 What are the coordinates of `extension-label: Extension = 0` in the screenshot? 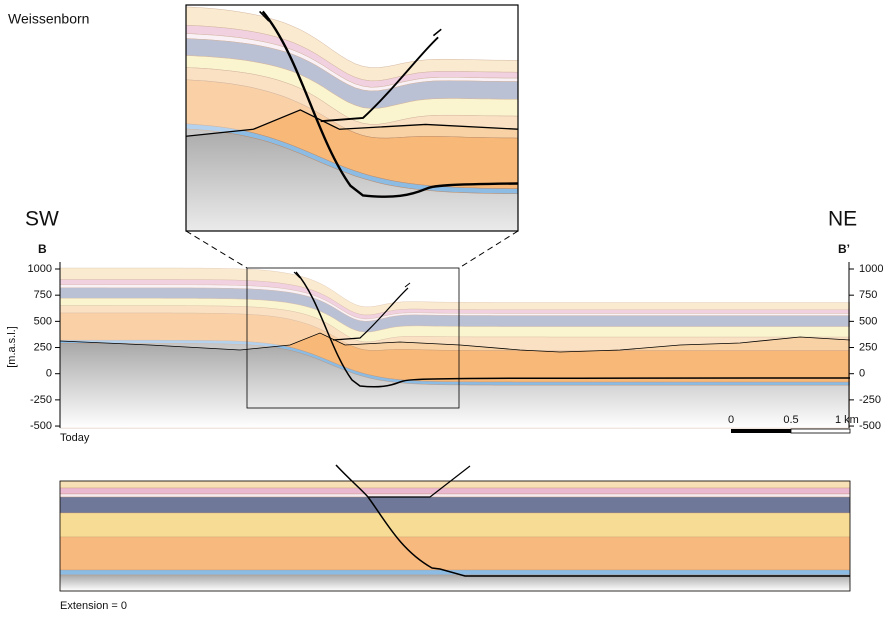 It's located at (93, 606).